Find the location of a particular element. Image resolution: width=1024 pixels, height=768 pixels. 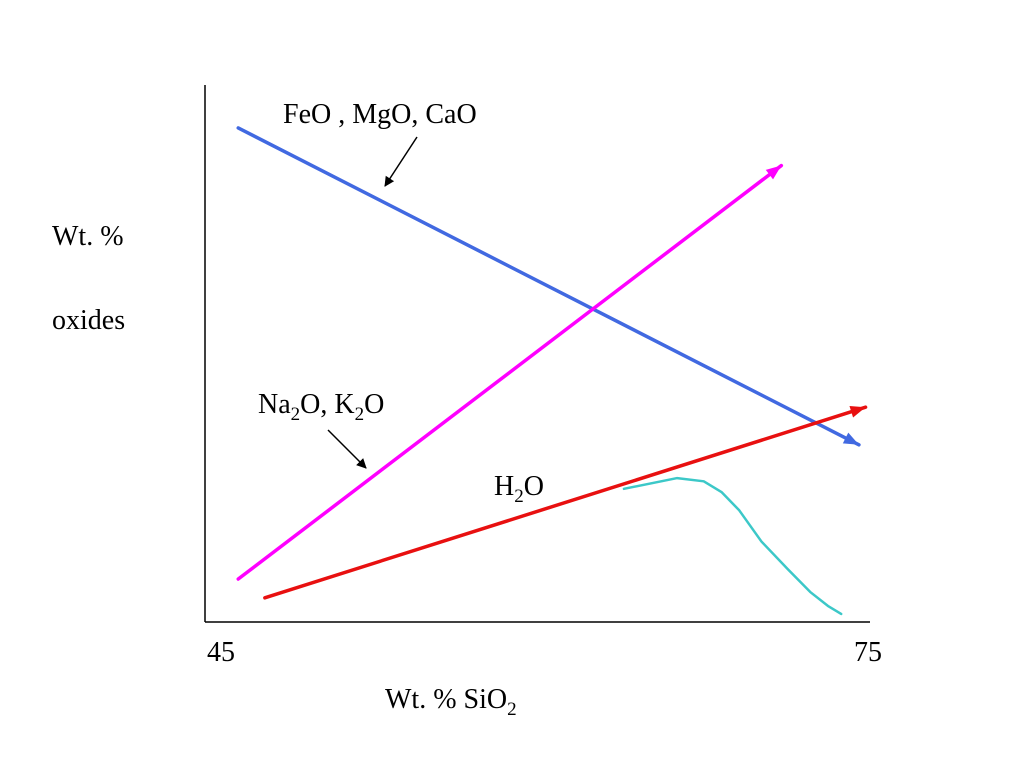

x-axis-label-main: Wt. % SiO is located at coordinates (446, 699).